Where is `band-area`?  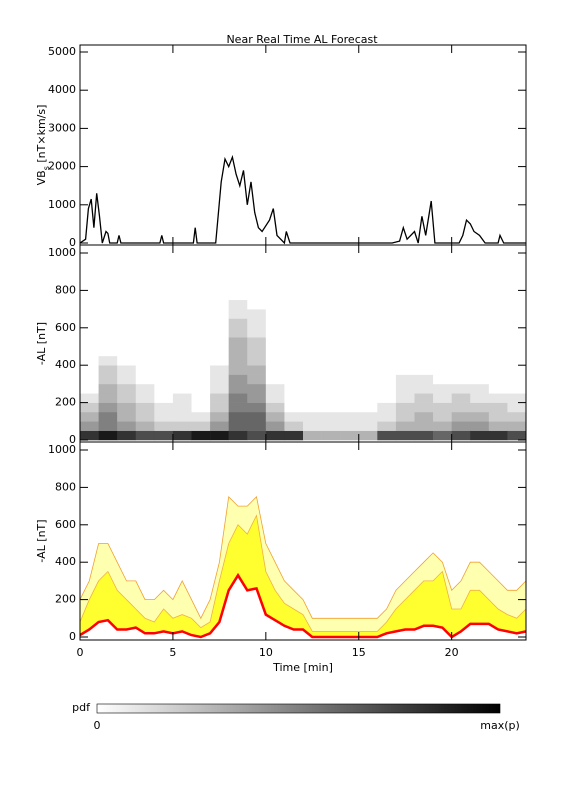 band-area is located at coordinates (303, 606).